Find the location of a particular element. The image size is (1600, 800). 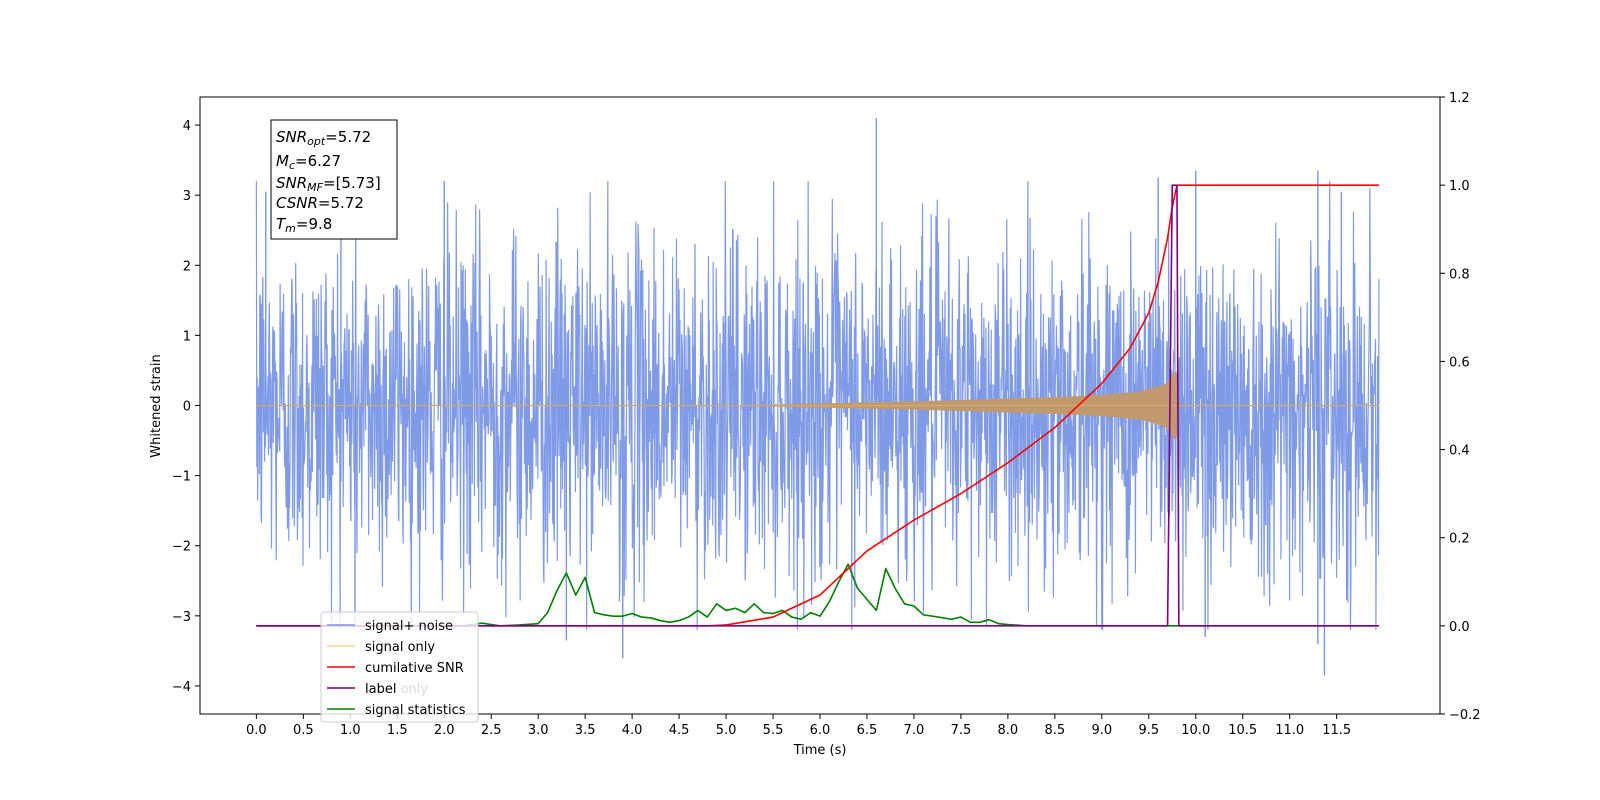

x-tick-label: 9.5 is located at coordinates (1148, 730).